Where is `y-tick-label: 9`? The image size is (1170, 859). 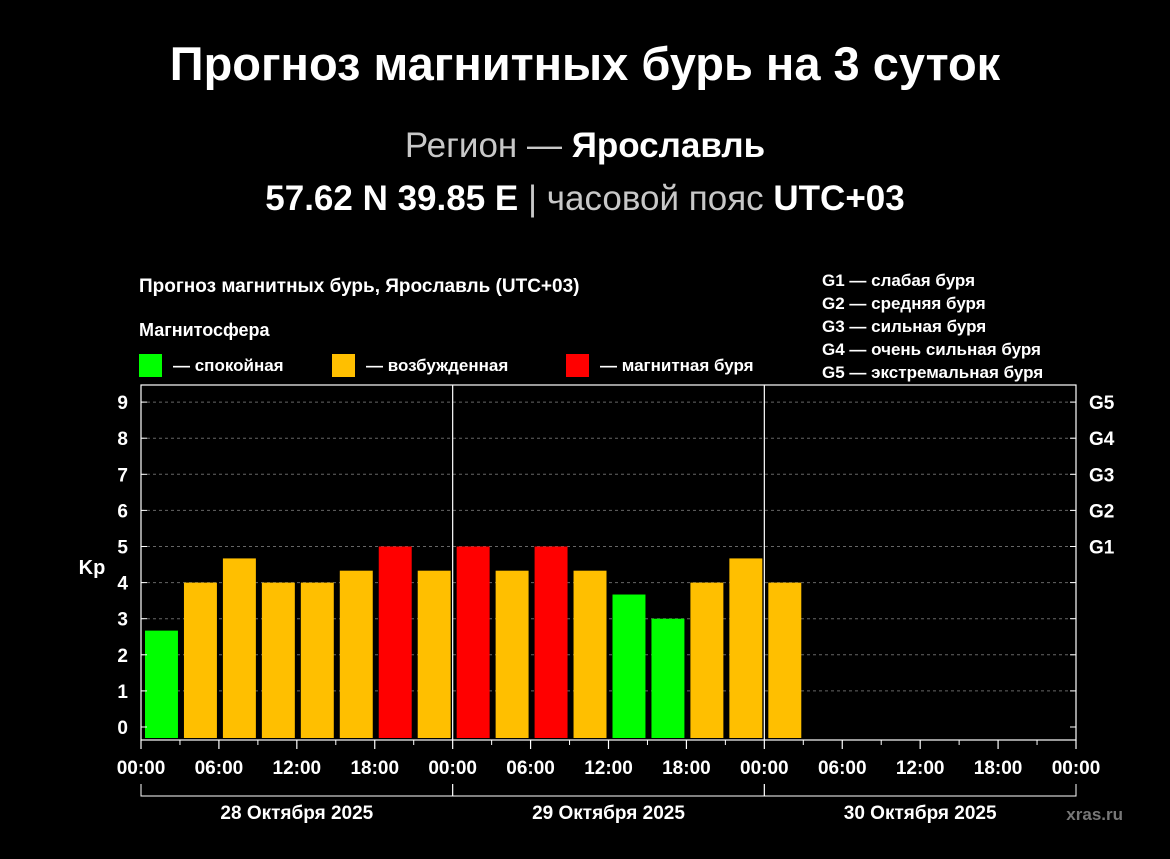 y-tick-label: 9 is located at coordinates (122, 403).